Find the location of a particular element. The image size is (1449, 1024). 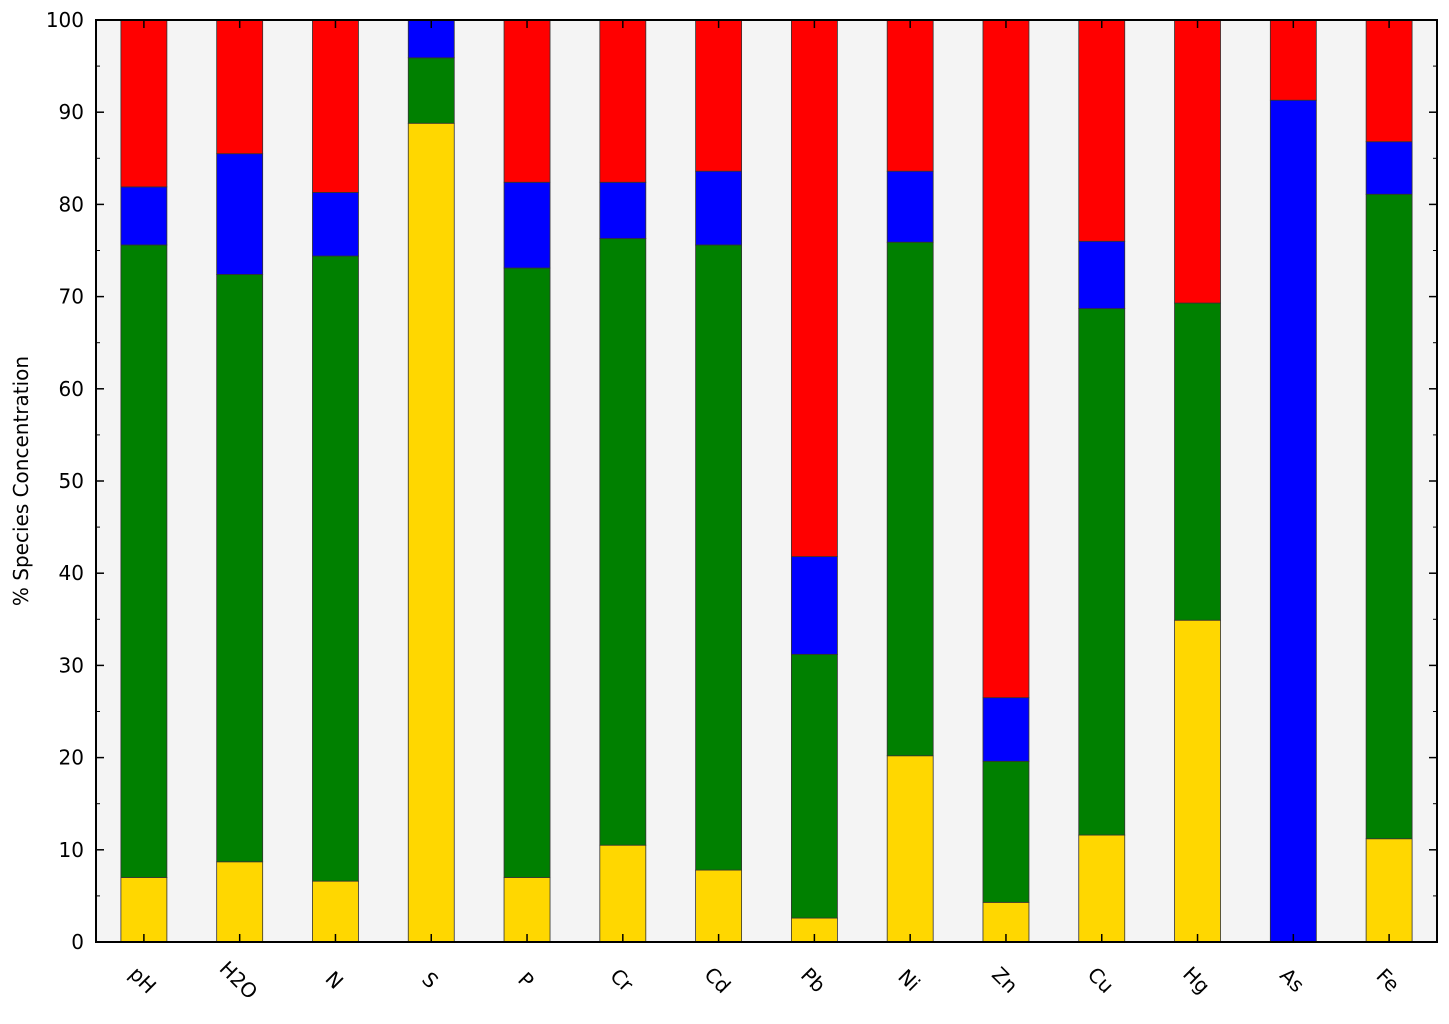

x-category-label-cu: Cu is located at coordinates (1101, 980).